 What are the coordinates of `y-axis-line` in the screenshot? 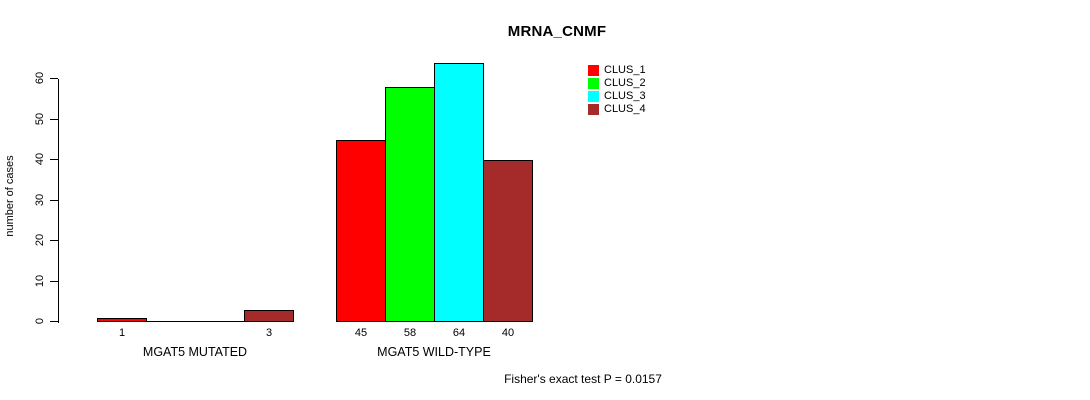 It's located at (58, 201).